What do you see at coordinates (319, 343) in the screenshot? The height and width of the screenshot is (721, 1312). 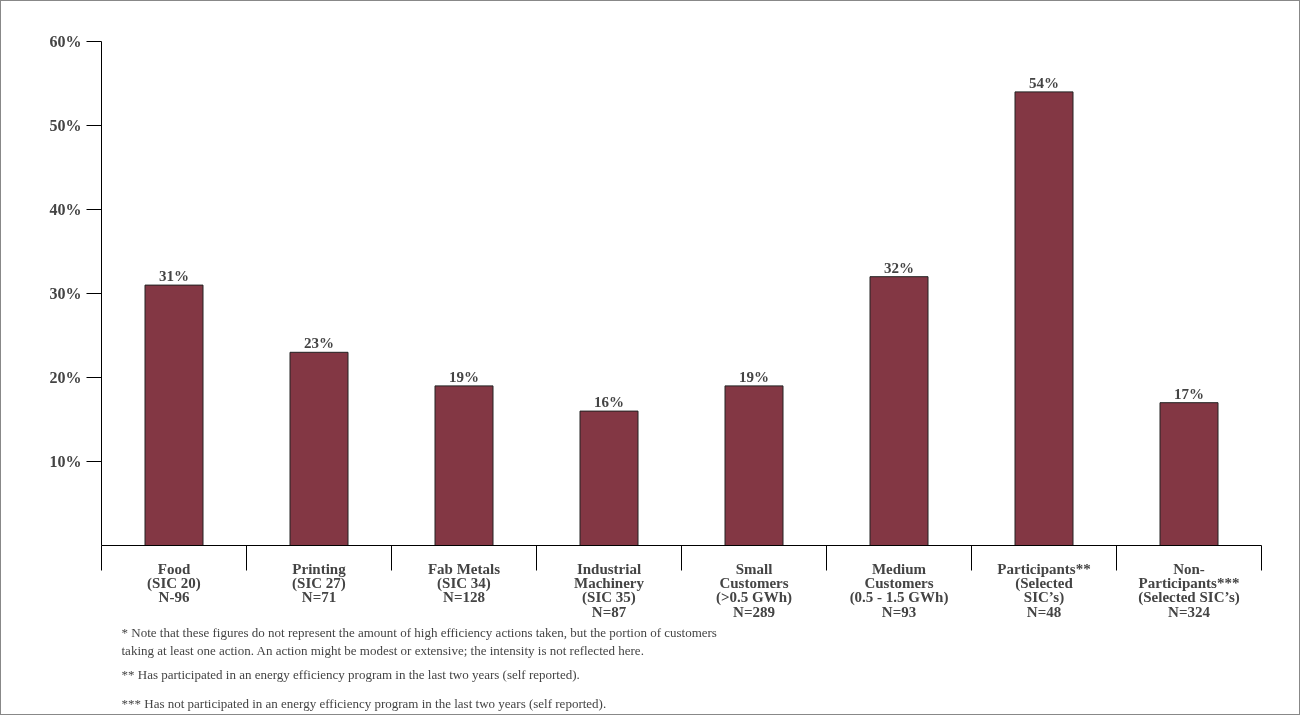 I see `data-label: 23%` at bounding box center [319, 343].